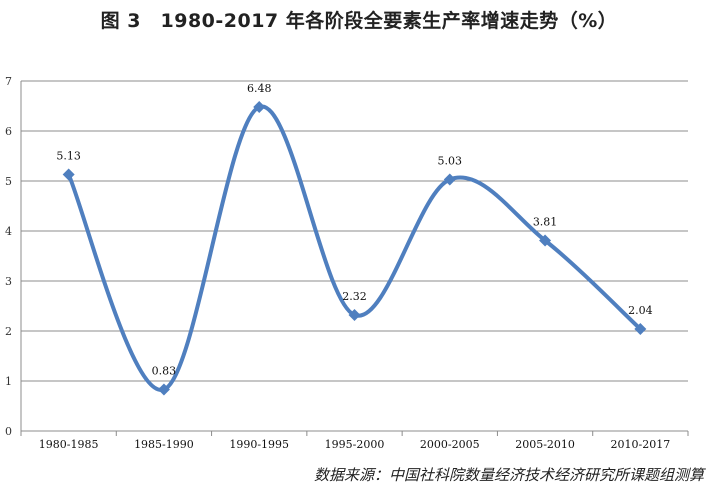 The height and width of the screenshot is (490, 718). I want to click on y-tick-label: 6, so click(8, 131).